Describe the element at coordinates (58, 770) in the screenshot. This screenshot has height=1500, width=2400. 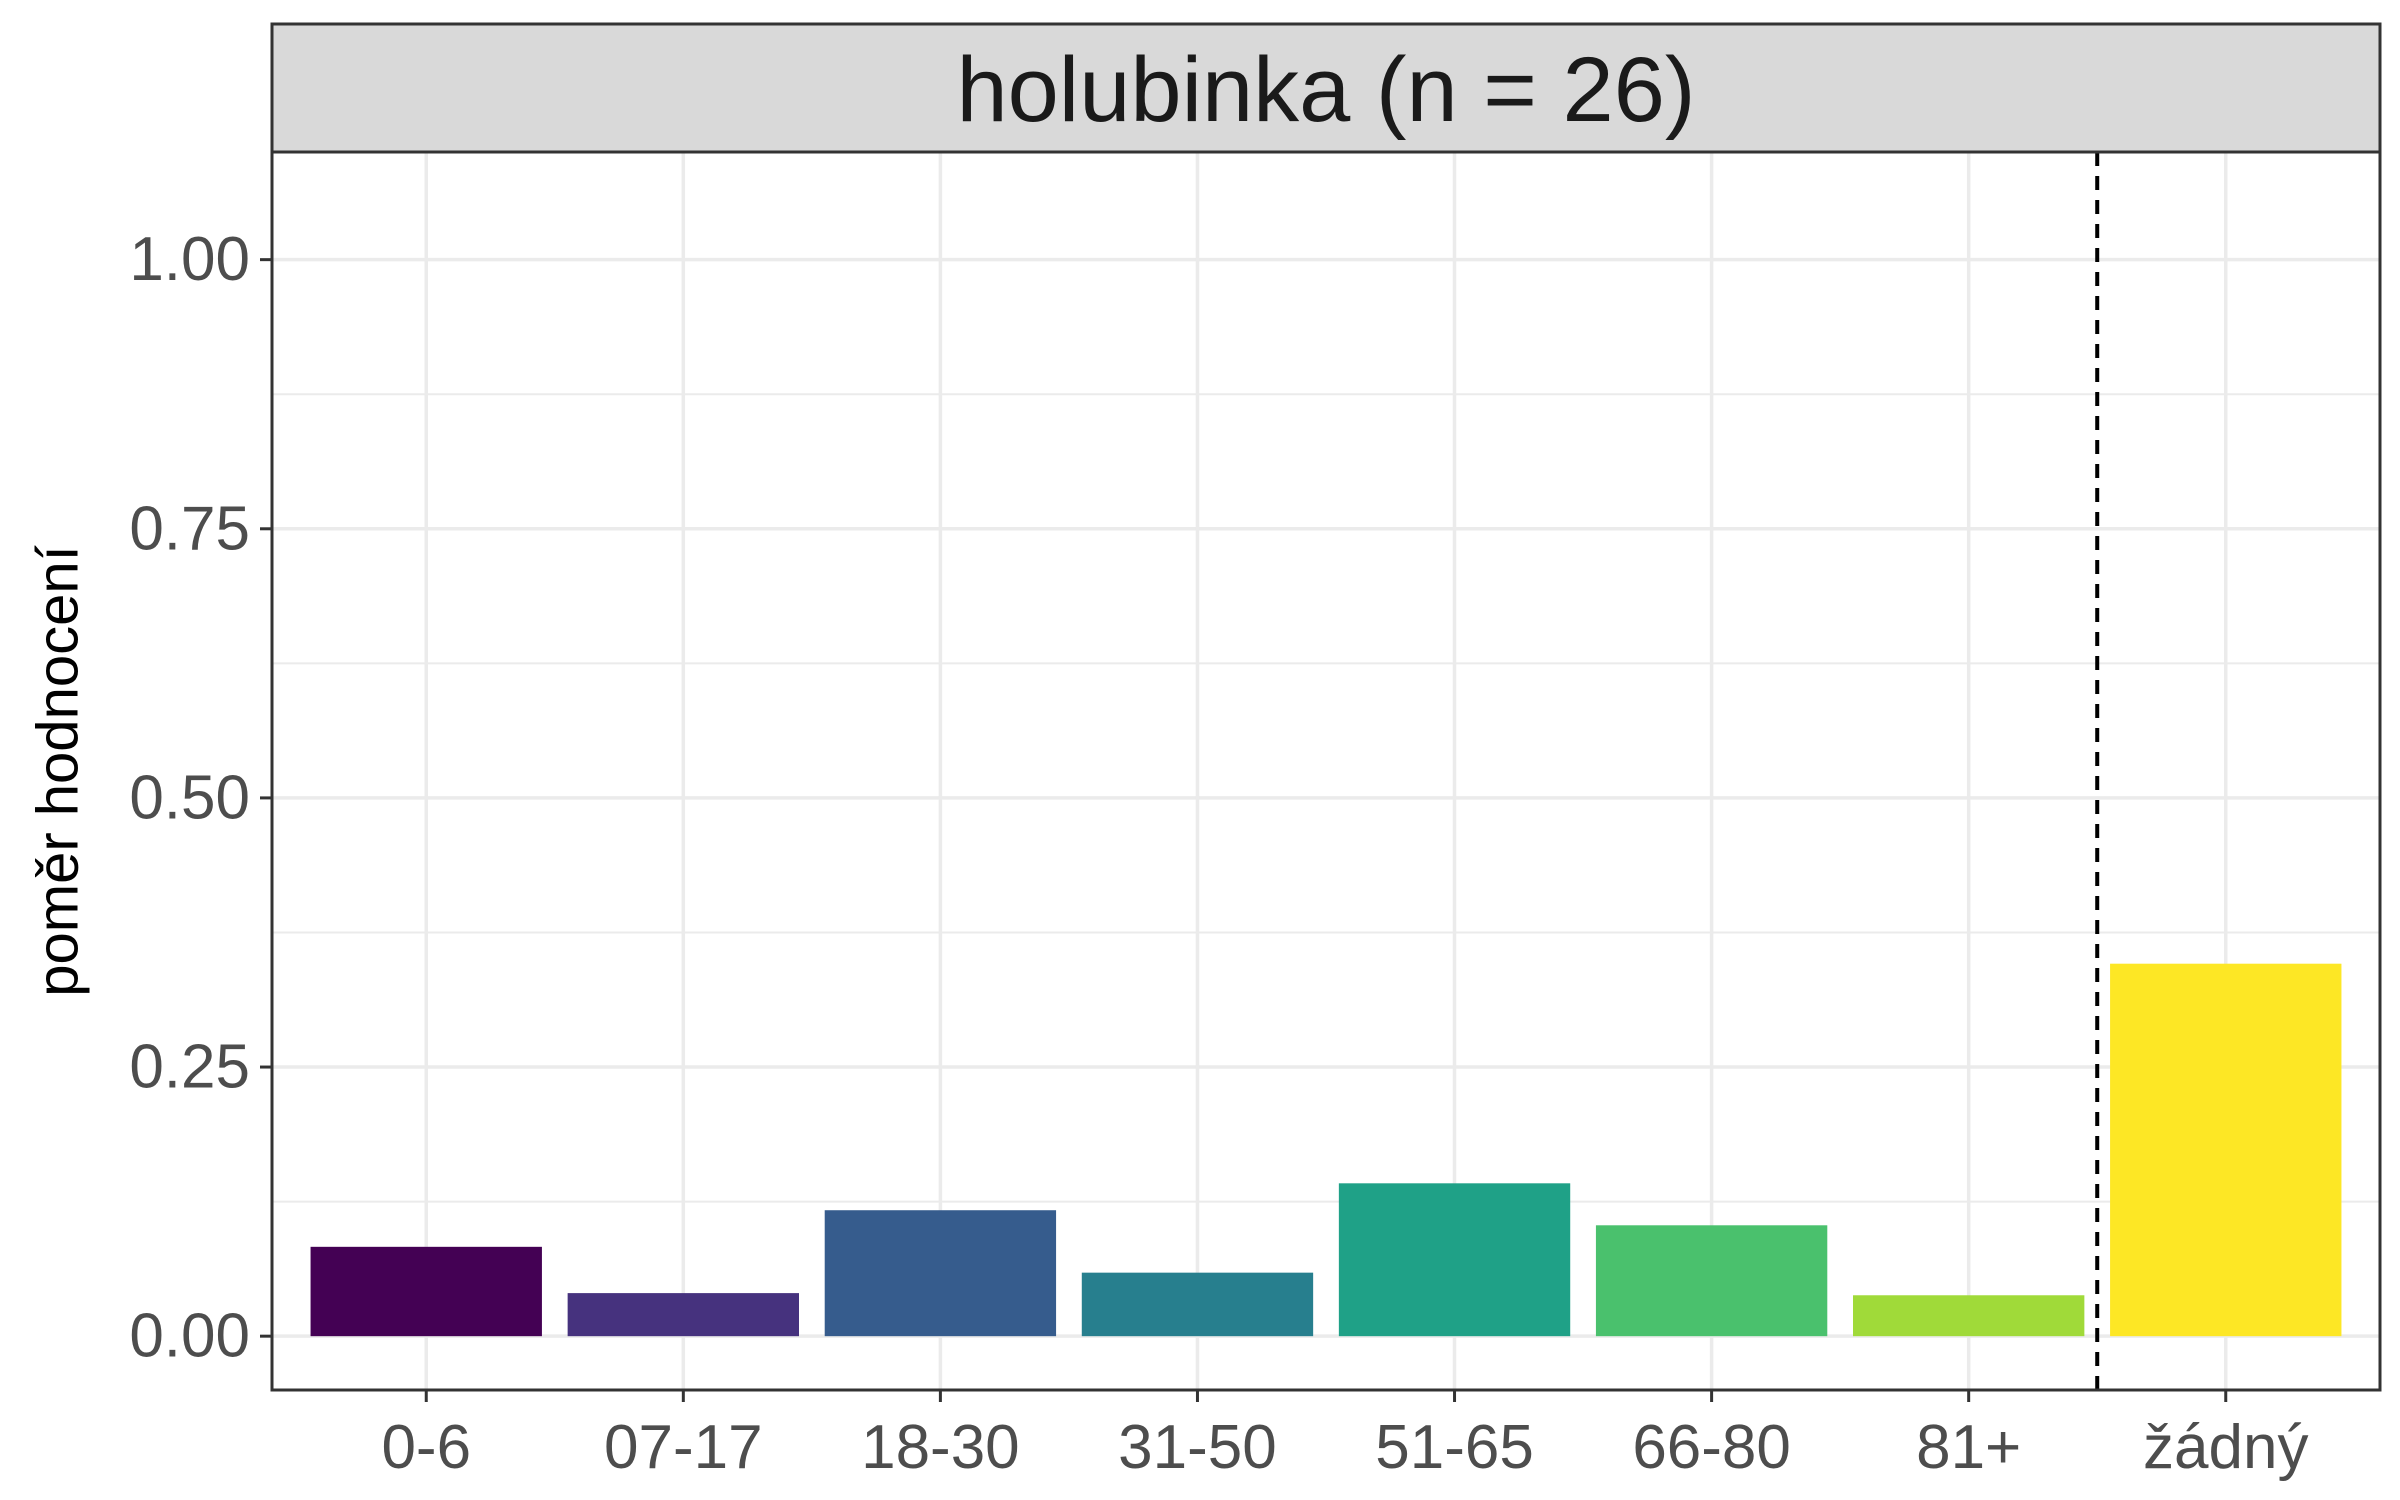
I see `y-axis-title: poměr hodnocení` at that location.